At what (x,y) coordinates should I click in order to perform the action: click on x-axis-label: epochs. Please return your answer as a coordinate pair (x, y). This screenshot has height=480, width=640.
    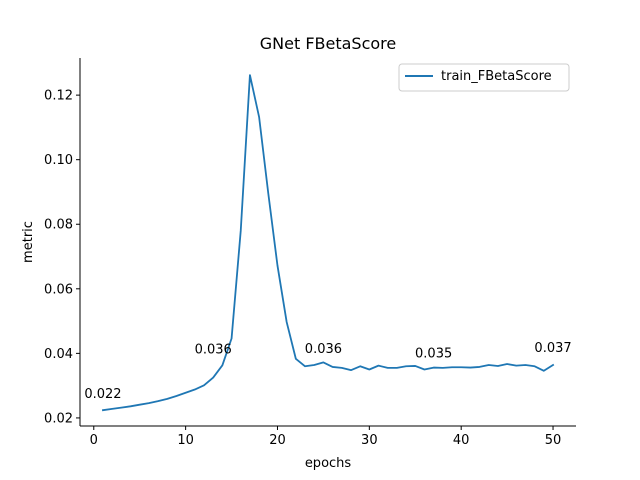
    Looking at the image, I should click on (328, 463).